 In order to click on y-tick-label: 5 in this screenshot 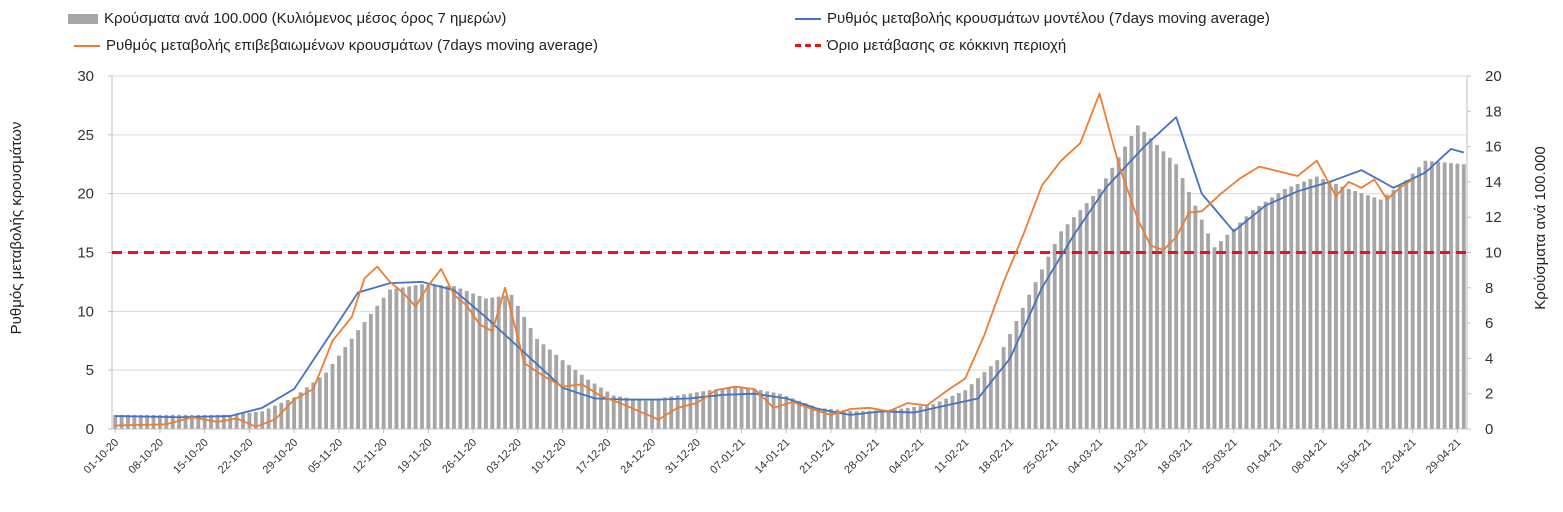, I will do `click(90, 370)`.